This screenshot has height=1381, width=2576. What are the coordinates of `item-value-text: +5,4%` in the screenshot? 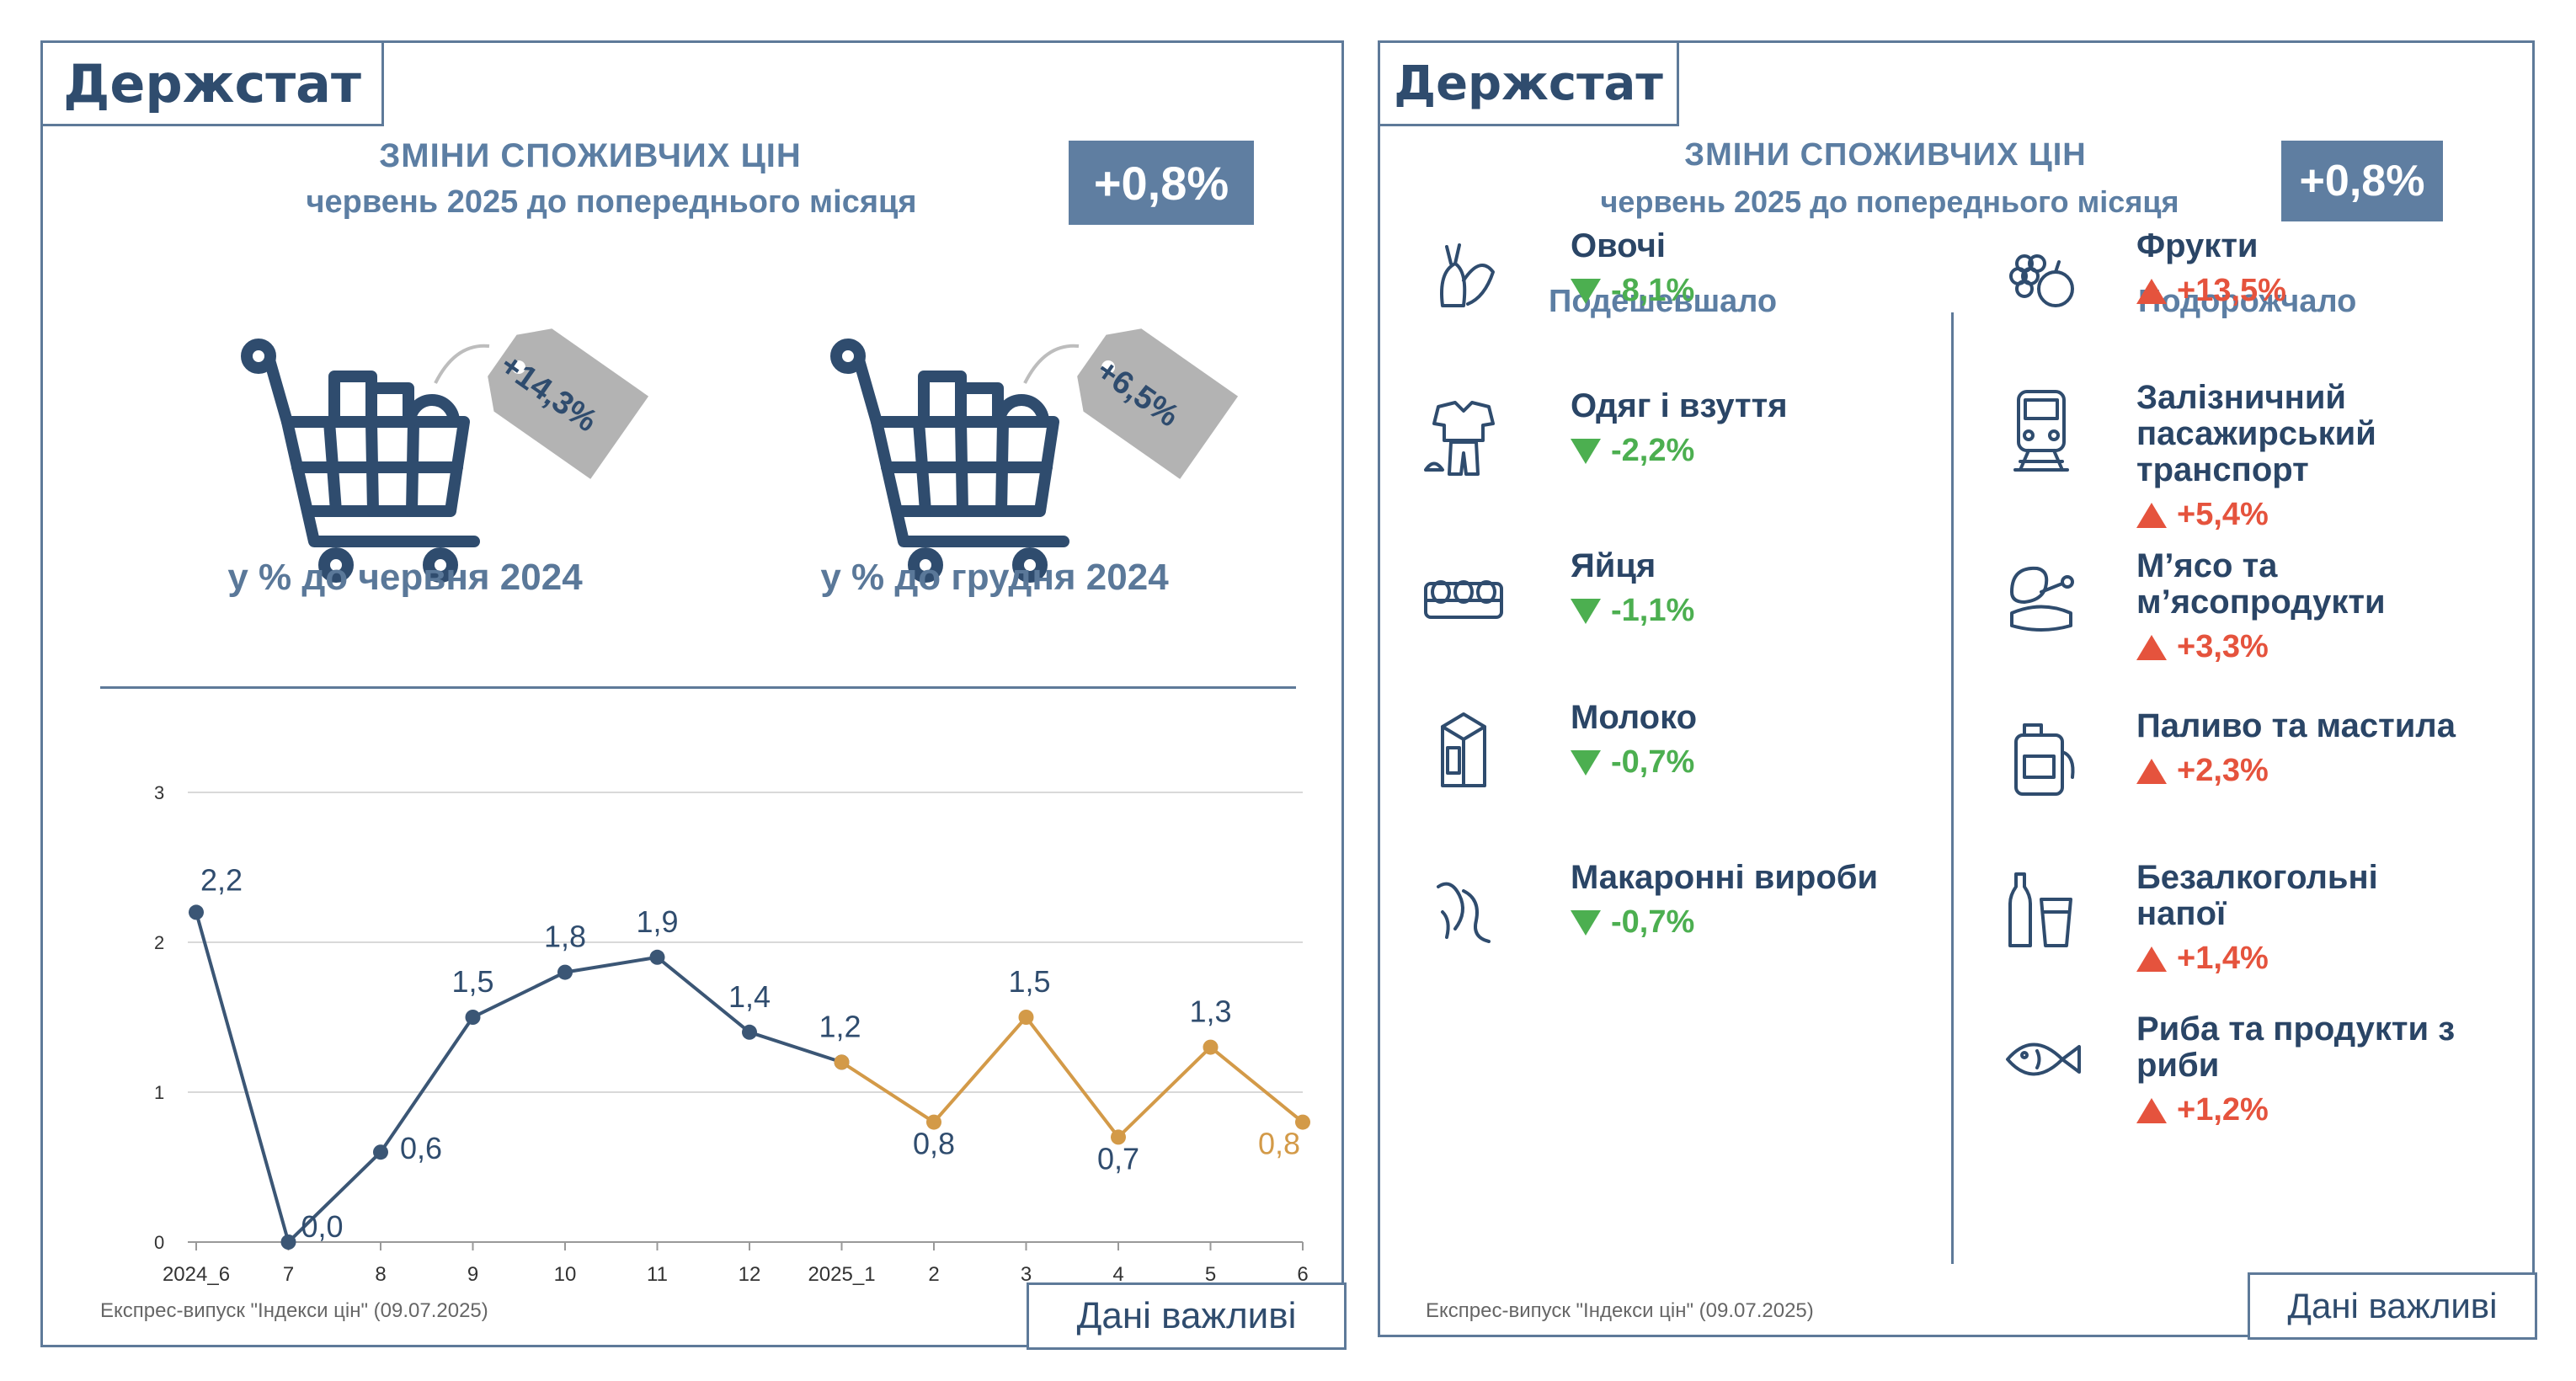 It's located at (2223, 514).